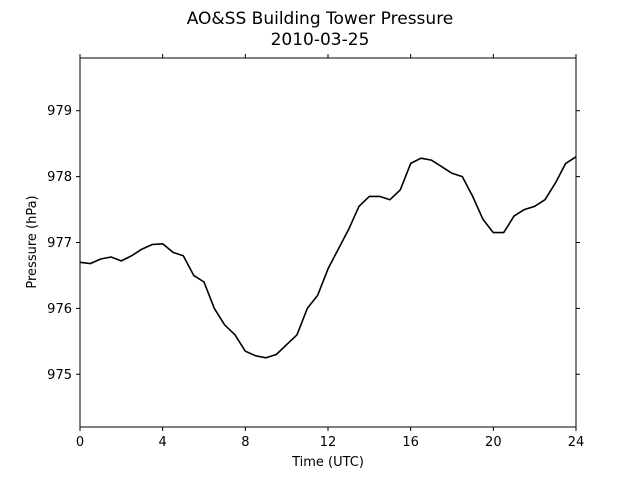 This screenshot has width=640, height=484. Describe the element at coordinates (59, 111) in the screenshot. I see `y-tick-label: 979` at that location.